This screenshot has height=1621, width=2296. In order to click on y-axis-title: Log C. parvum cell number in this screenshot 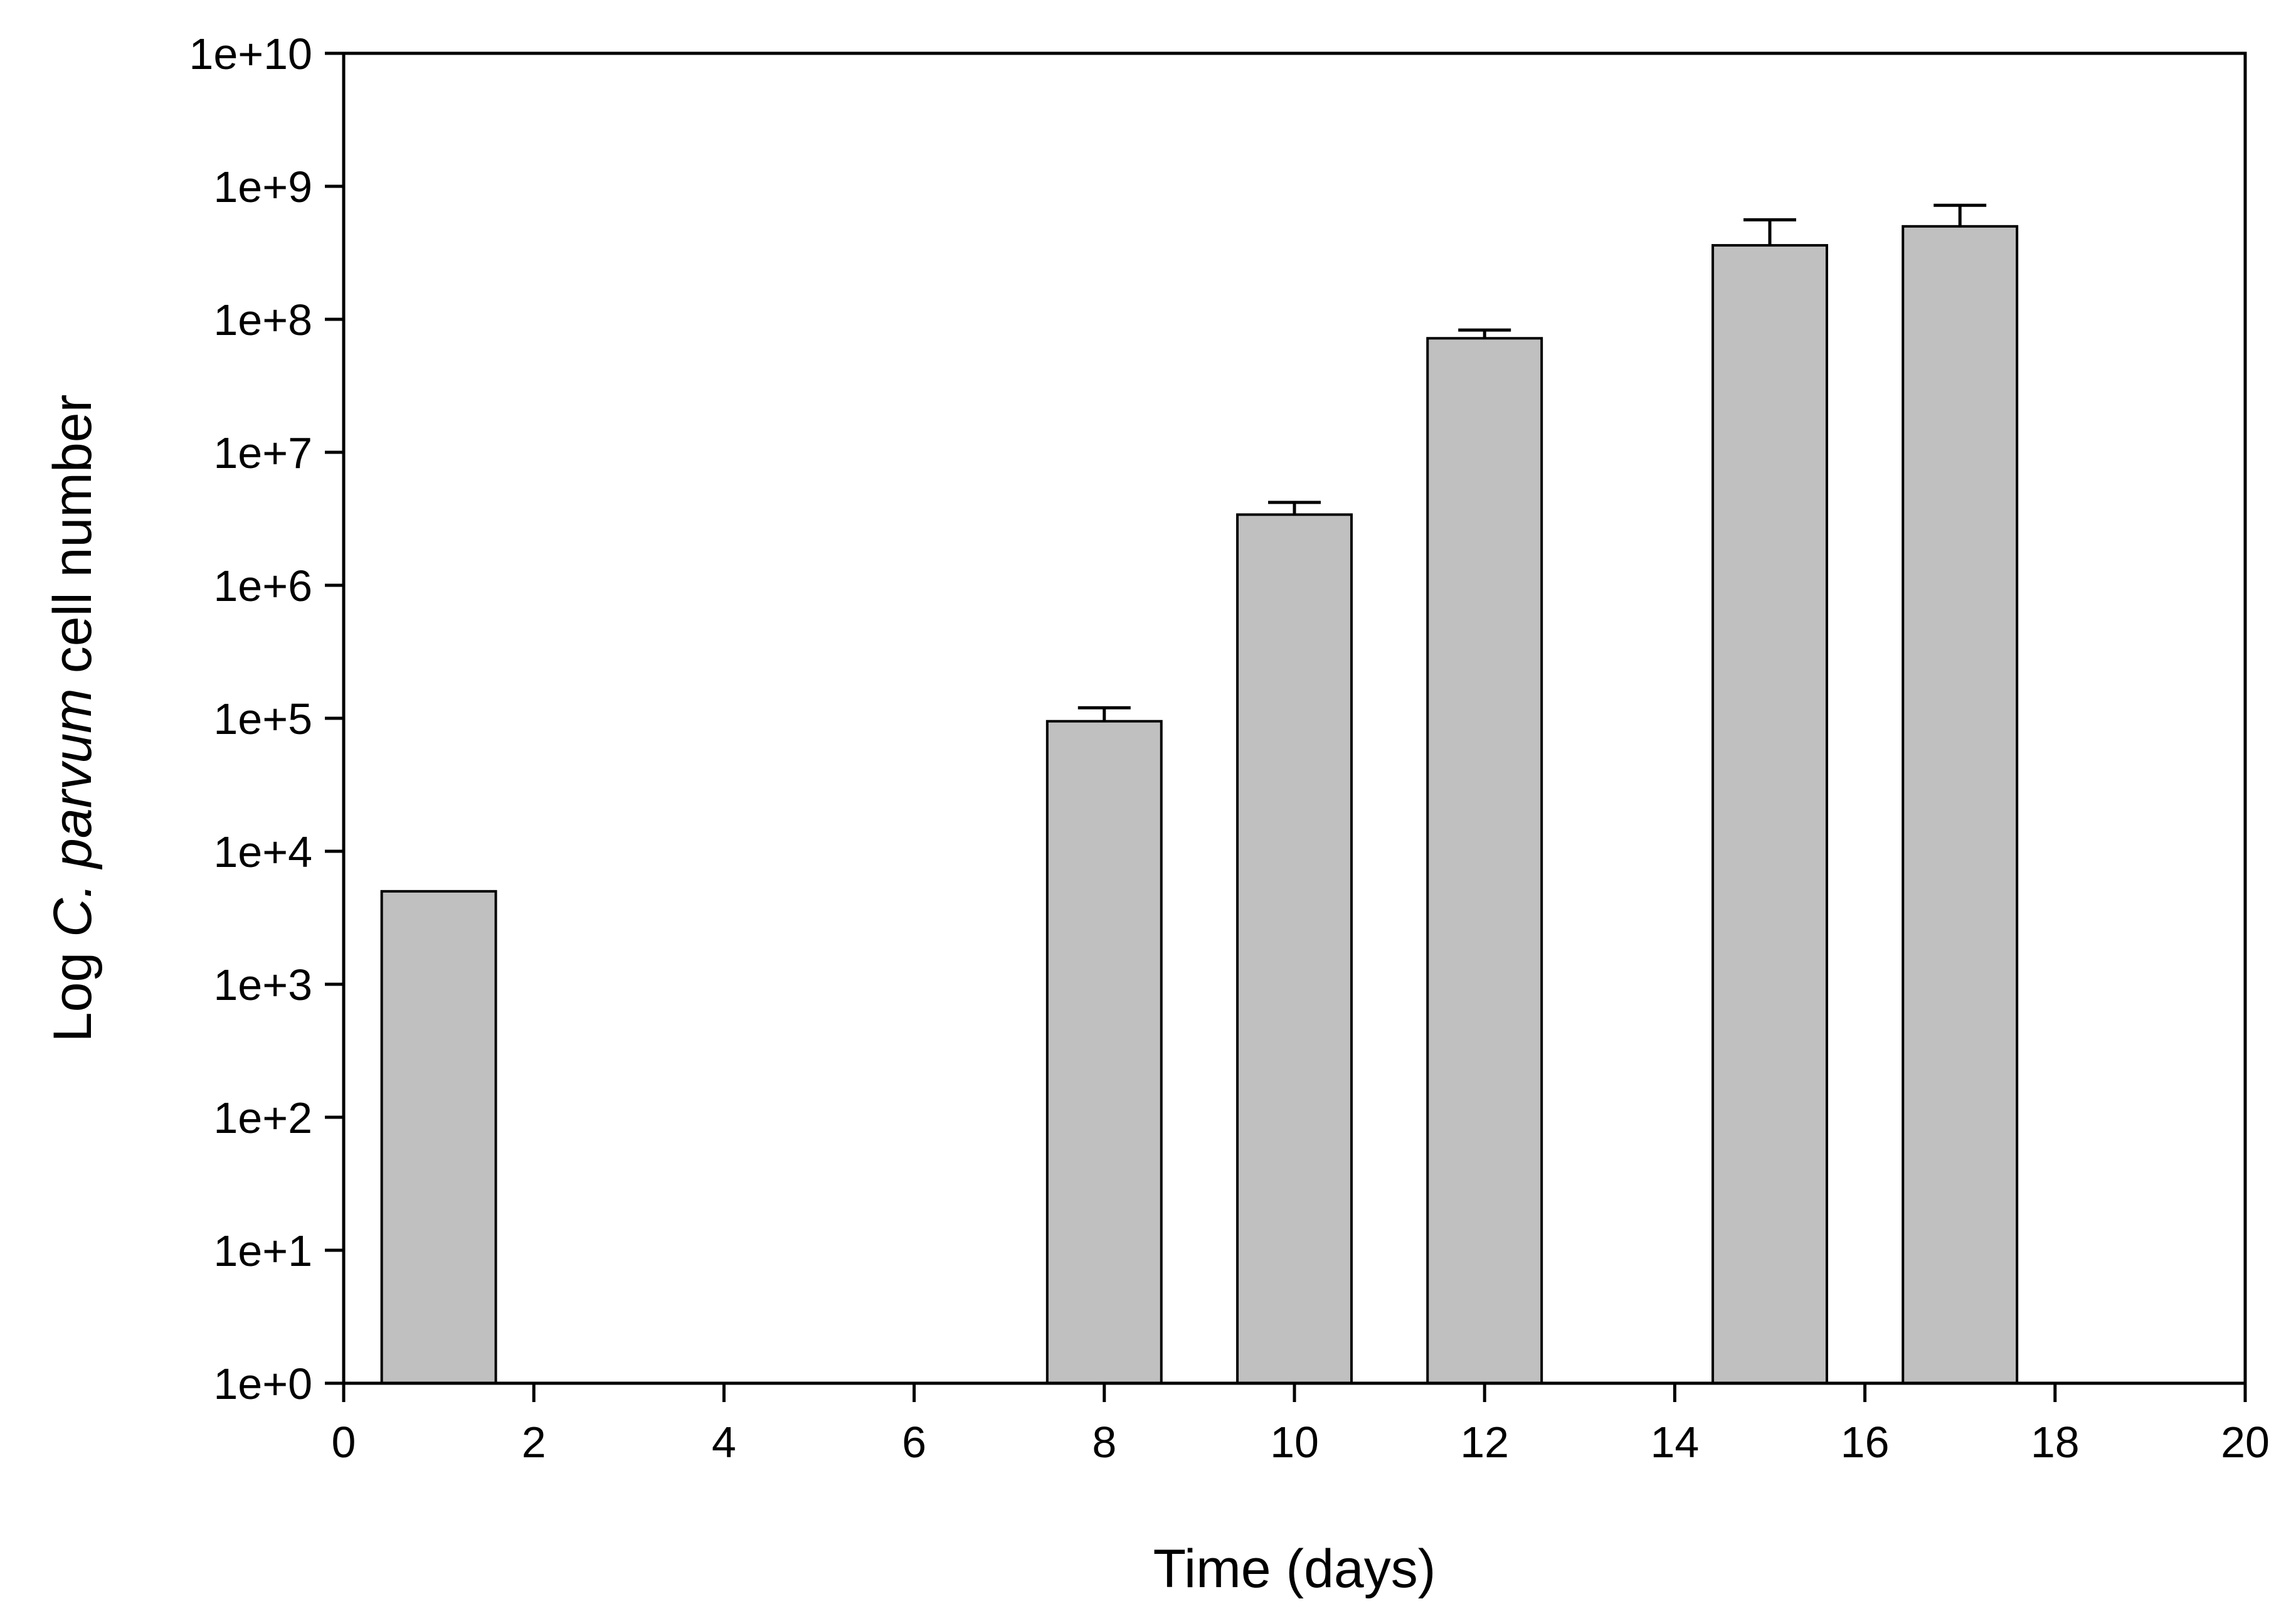, I will do `click(73, 719)`.